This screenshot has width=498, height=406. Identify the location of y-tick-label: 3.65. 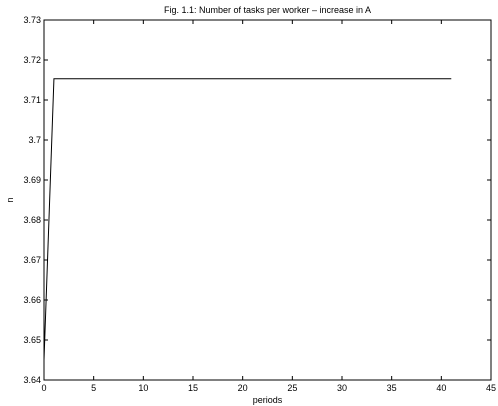
(32, 340).